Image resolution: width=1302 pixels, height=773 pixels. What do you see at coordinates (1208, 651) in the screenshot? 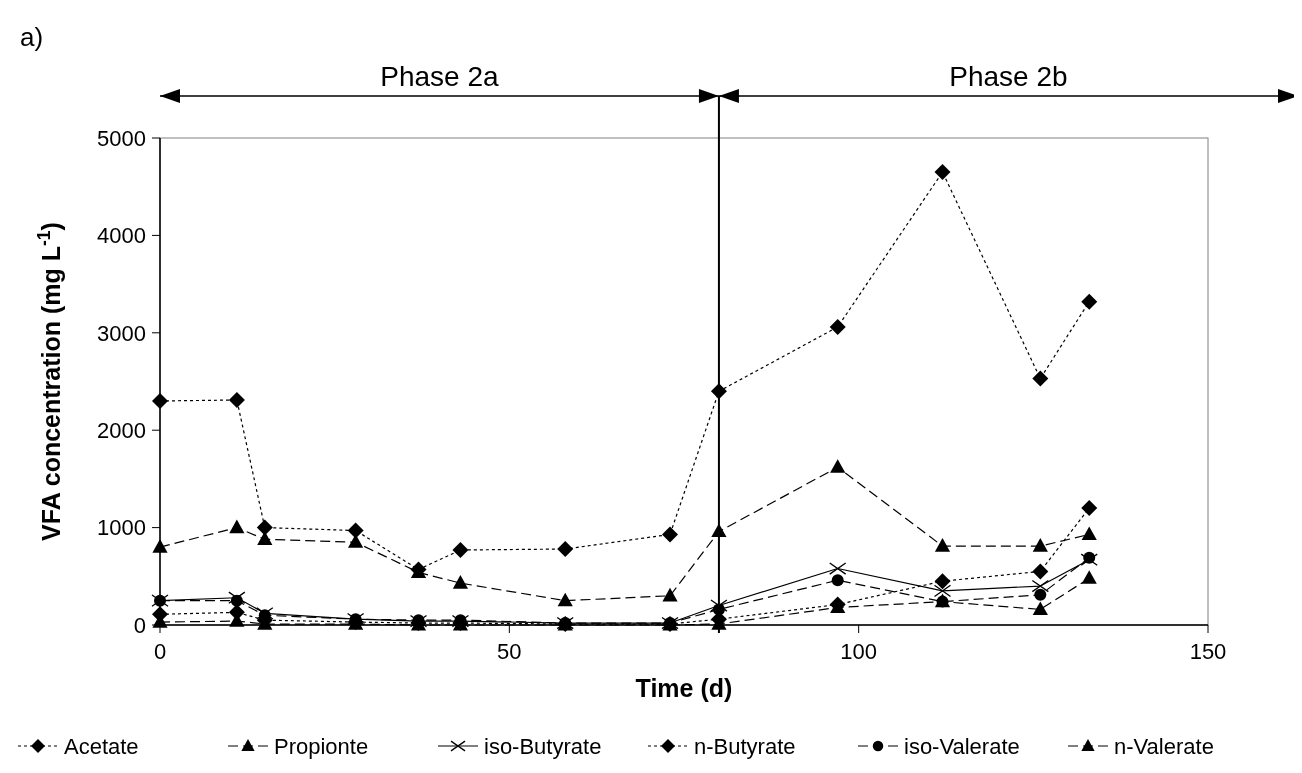
I see `x-tick-label: 150` at bounding box center [1208, 651].